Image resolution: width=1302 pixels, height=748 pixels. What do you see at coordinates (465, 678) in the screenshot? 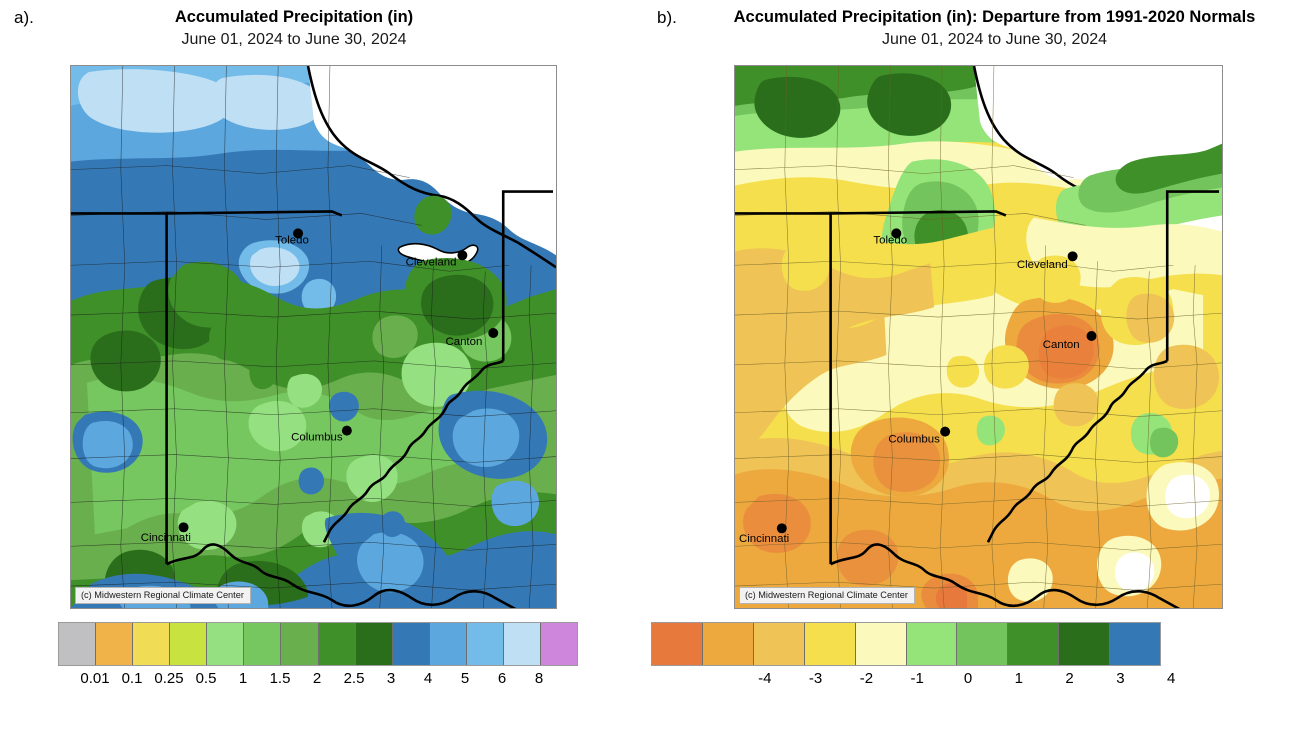
I see `colorbar-tick-label: 5` at bounding box center [465, 678].